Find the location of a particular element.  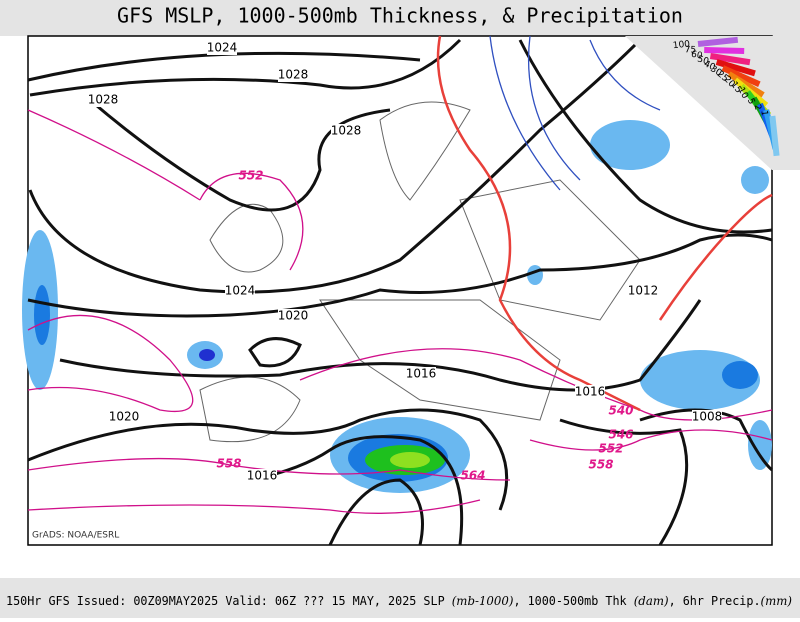

footer-band is located at coordinates (400, 598).